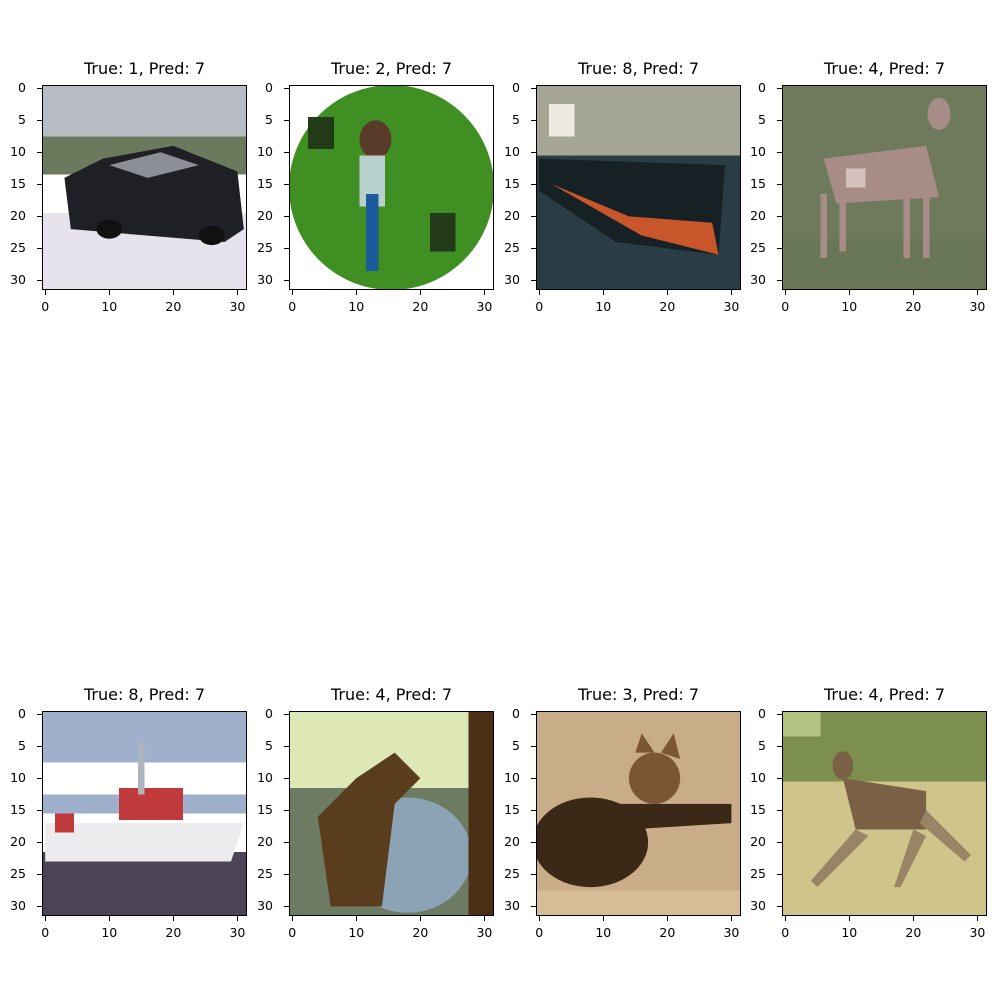  I want to click on boat-mast, so click(141, 769).